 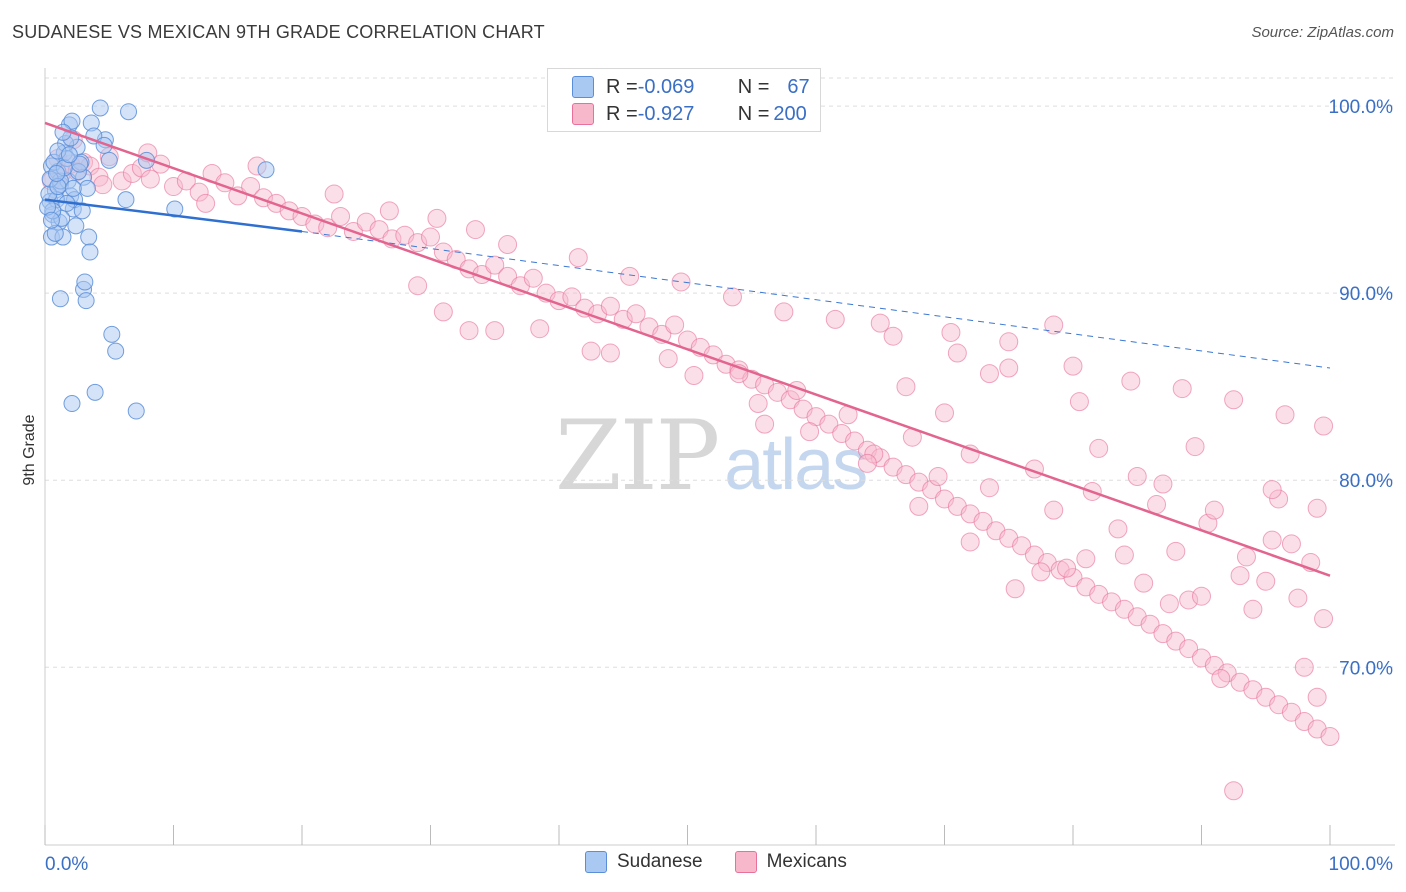 I want to click on legend-label-sudanese: Sudanese, so click(x=660, y=861).